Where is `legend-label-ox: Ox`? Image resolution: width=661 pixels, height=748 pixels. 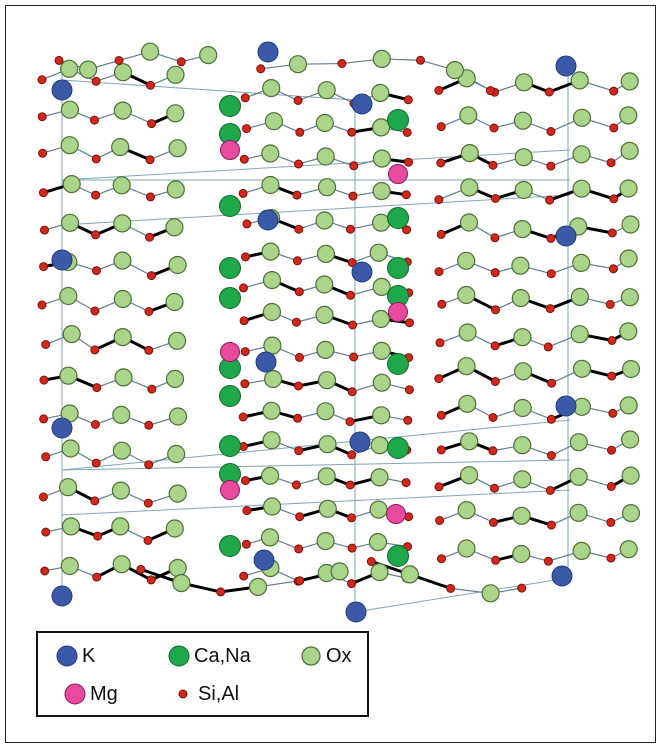
legend-label-ox: Ox is located at coordinates (339, 656).